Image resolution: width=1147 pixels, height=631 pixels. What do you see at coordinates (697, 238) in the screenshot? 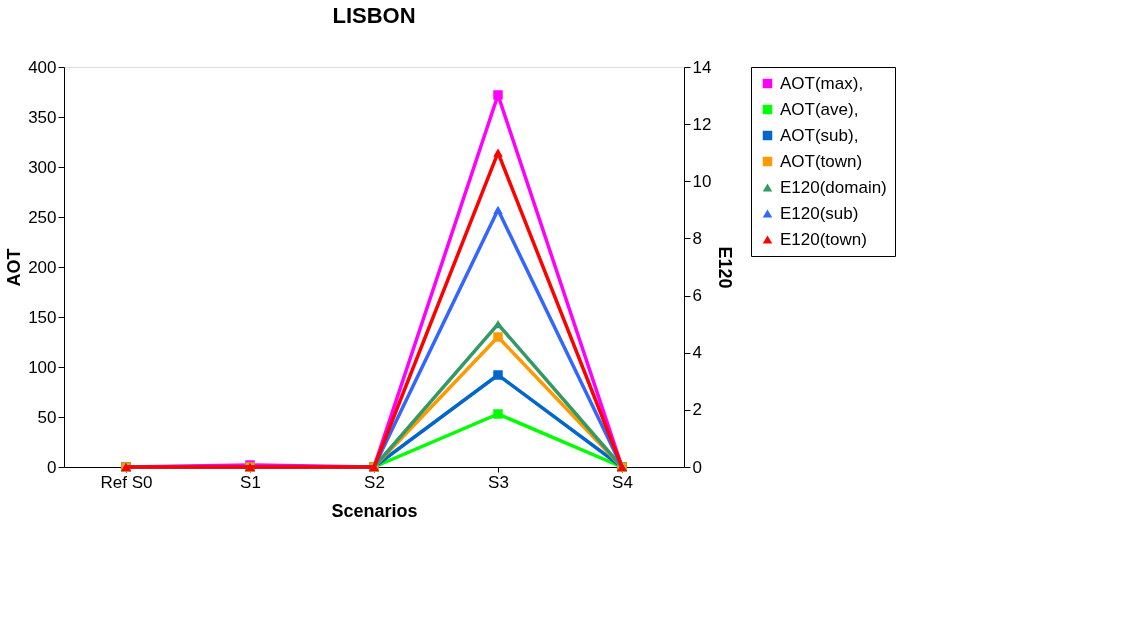
I see `y2-tick-label: 8` at bounding box center [697, 238].